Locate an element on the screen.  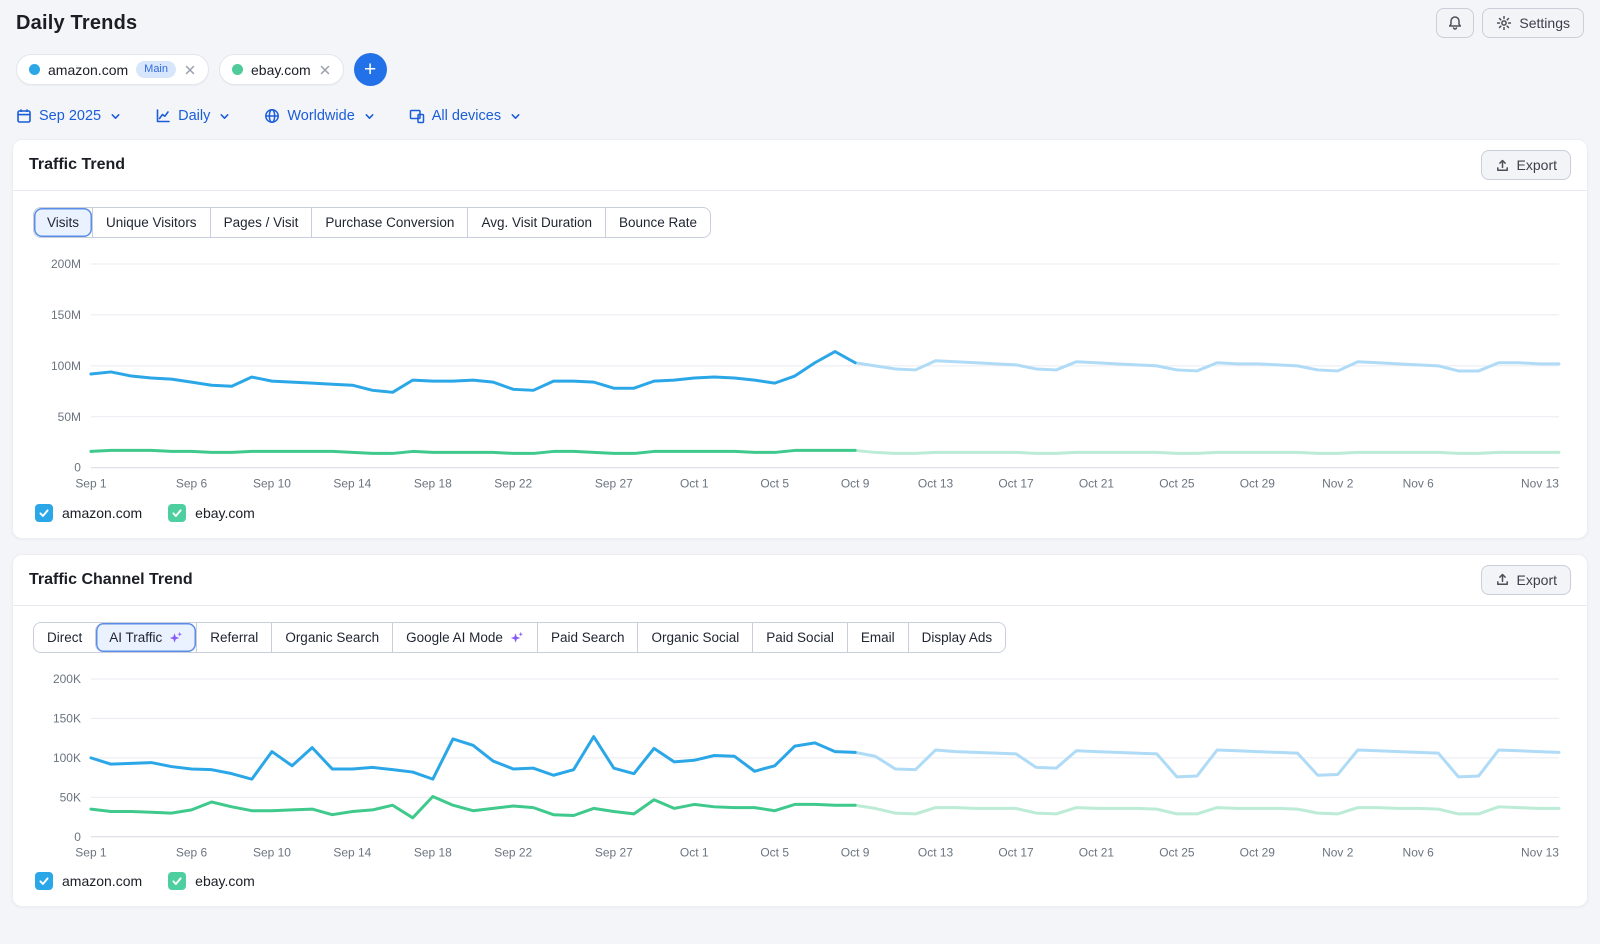
bell-icon is located at coordinates (1455, 23).